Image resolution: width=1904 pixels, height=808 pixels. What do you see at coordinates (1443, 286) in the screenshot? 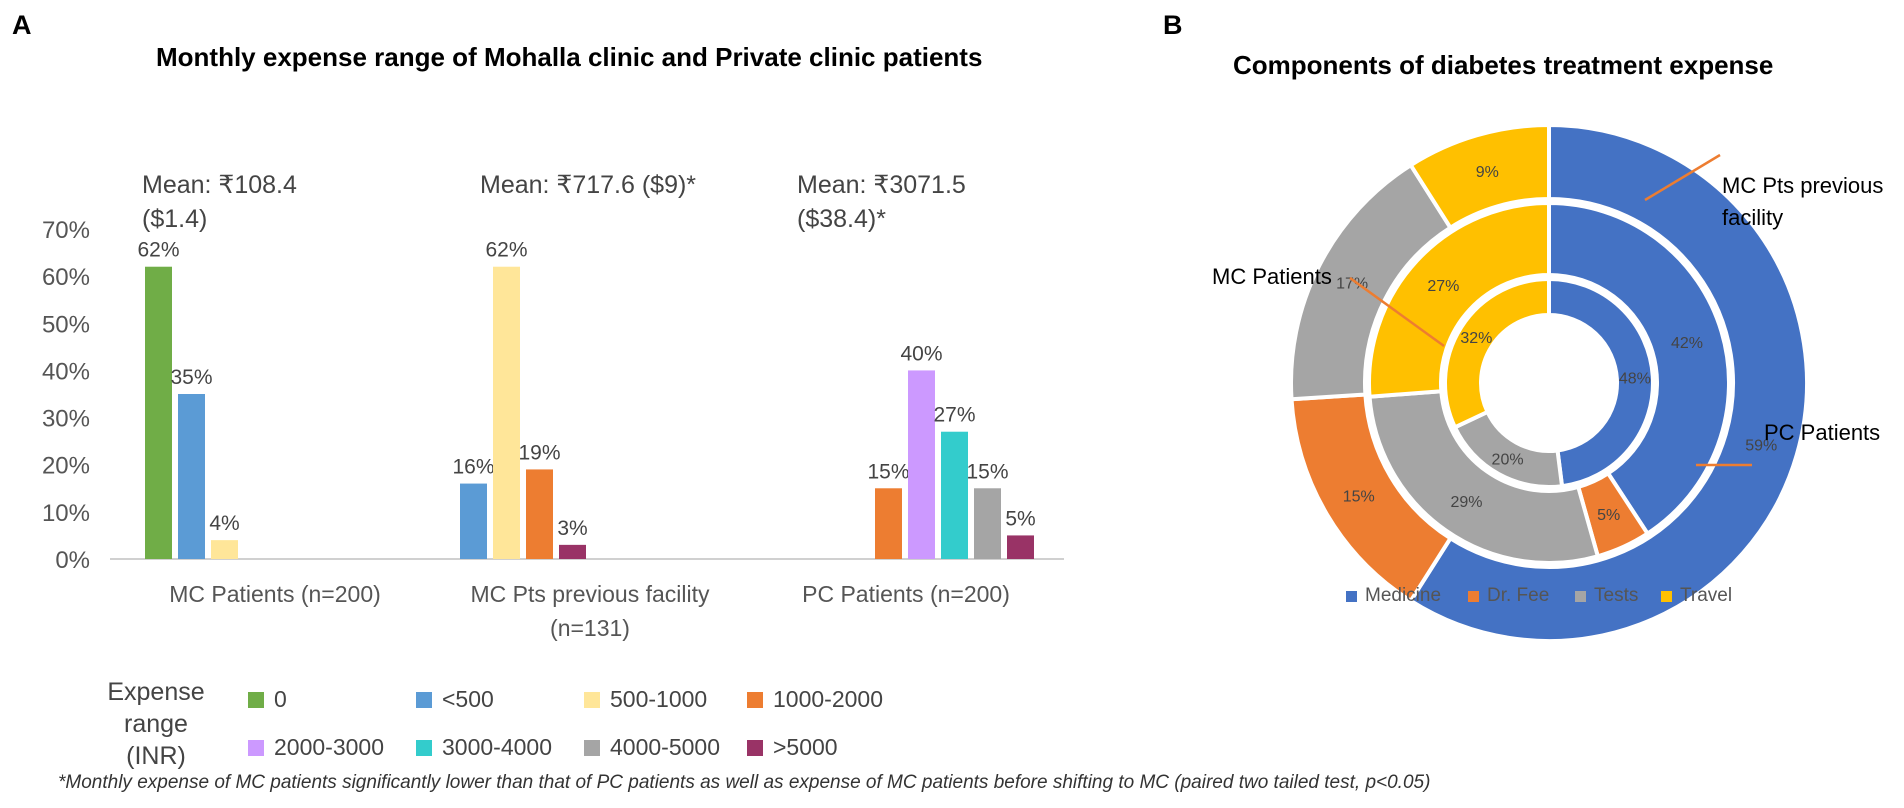
I see `donut-data-label: 27%` at bounding box center [1443, 286].